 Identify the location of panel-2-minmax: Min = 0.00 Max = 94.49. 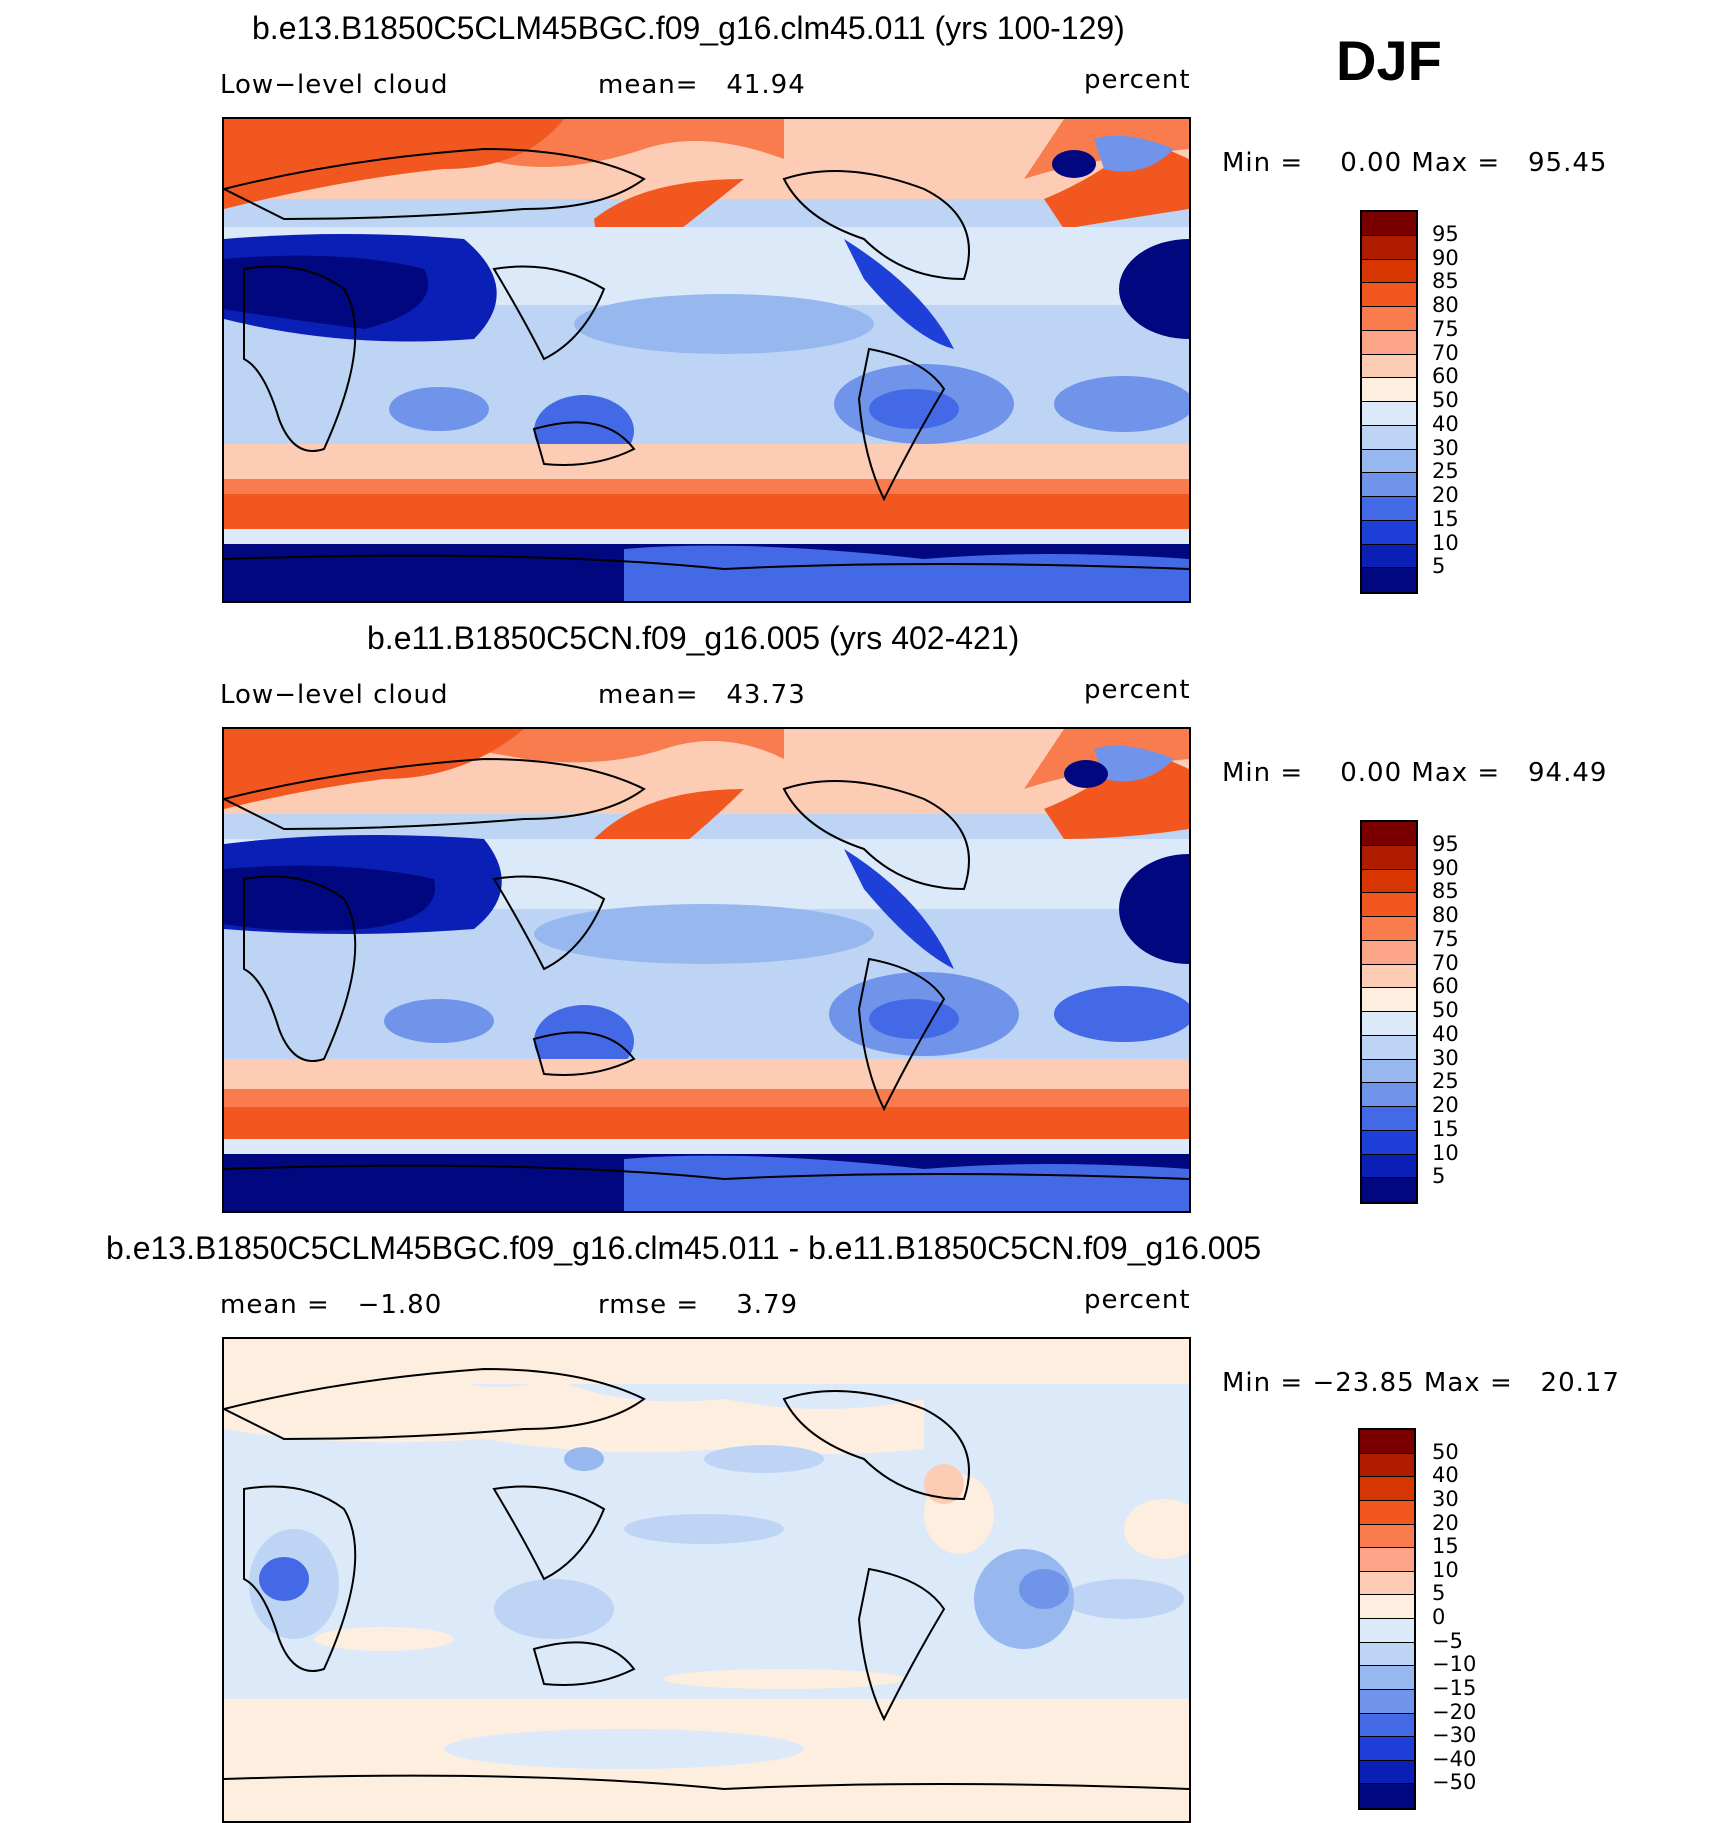
(1415, 773).